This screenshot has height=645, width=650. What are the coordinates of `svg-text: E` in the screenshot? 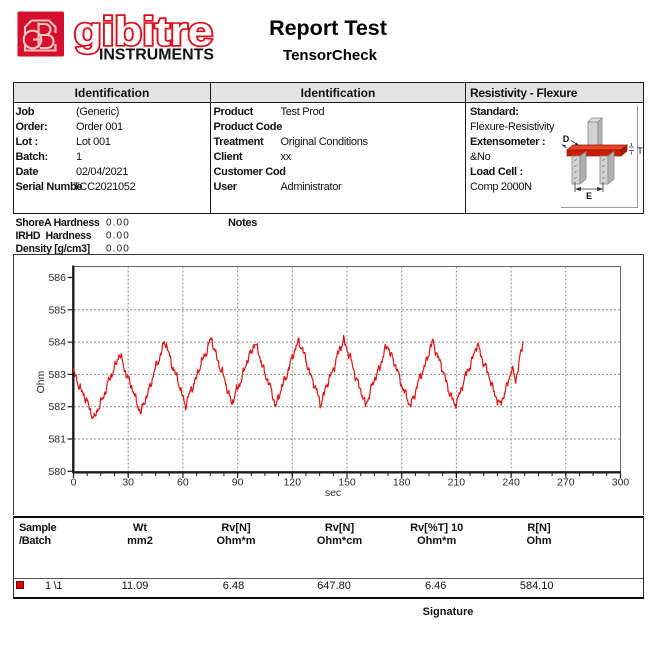 It's located at (589, 196).